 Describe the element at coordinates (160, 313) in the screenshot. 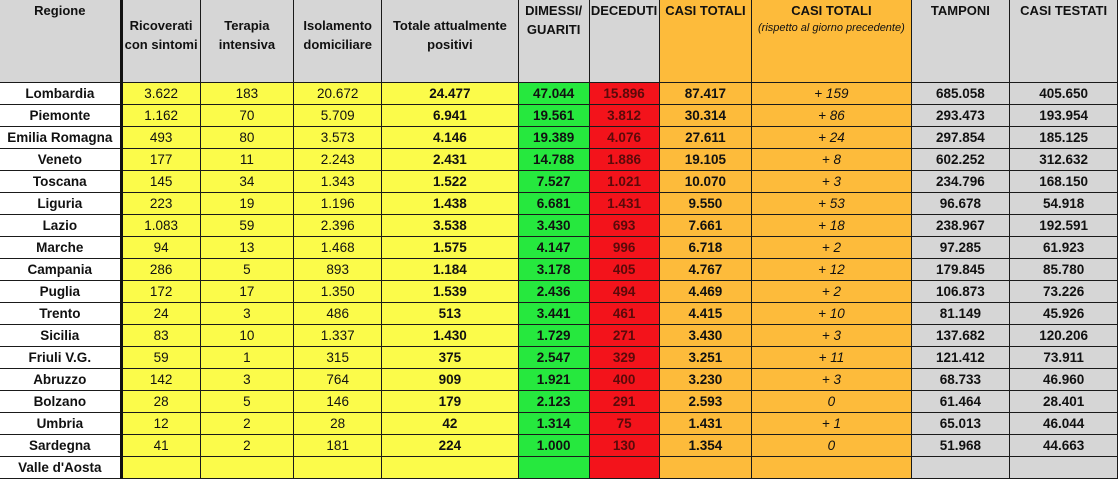

I see `cell-ricoverati: 24` at that location.